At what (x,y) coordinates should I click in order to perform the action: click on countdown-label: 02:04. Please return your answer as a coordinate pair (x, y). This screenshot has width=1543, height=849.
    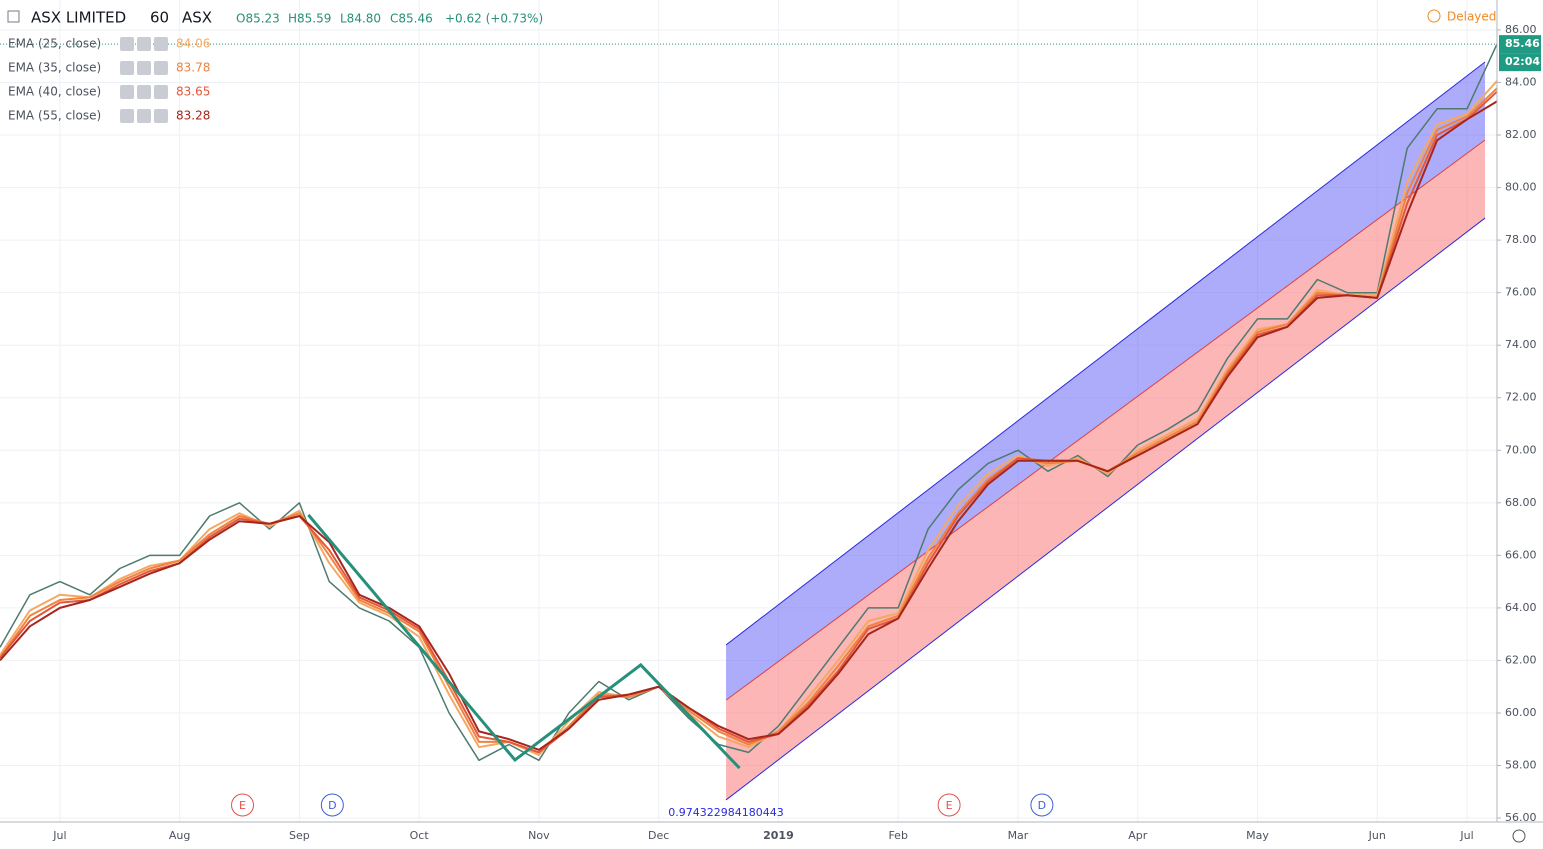
    Looking at the image, I should click on (1522, 61).